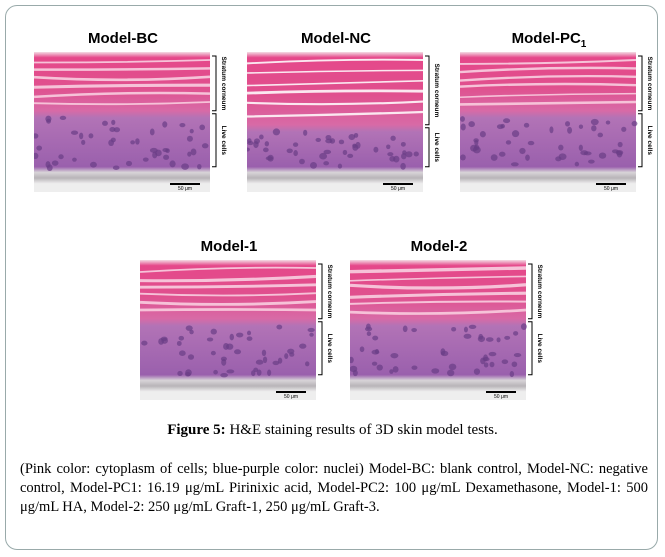  I want to click on panel-title-text: Model-2, so click(439, 246).